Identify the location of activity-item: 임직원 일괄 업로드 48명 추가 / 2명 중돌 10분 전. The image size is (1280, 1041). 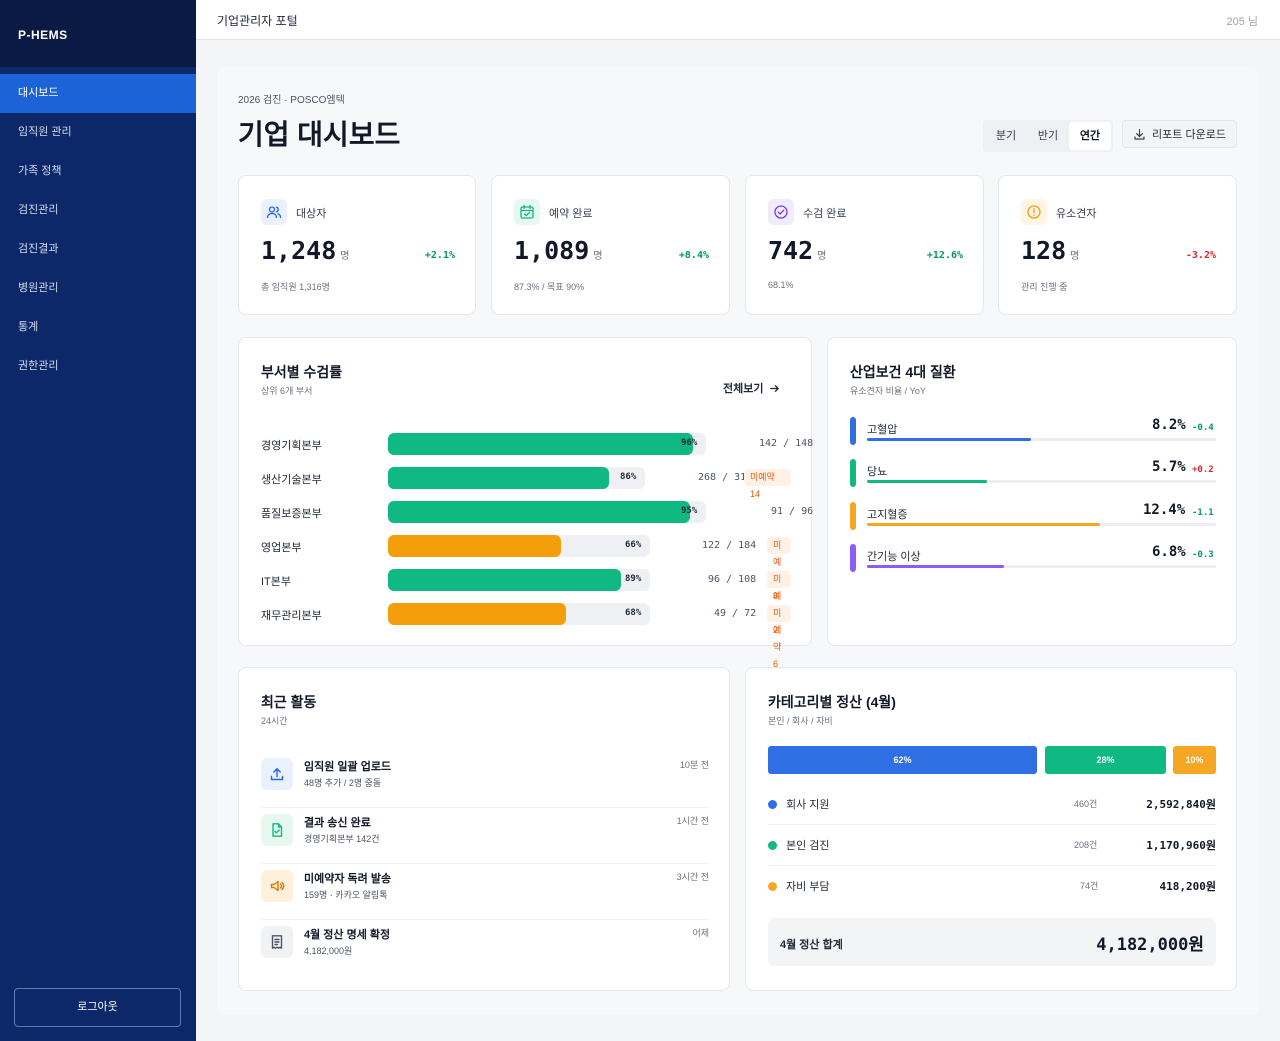
(485, 780).